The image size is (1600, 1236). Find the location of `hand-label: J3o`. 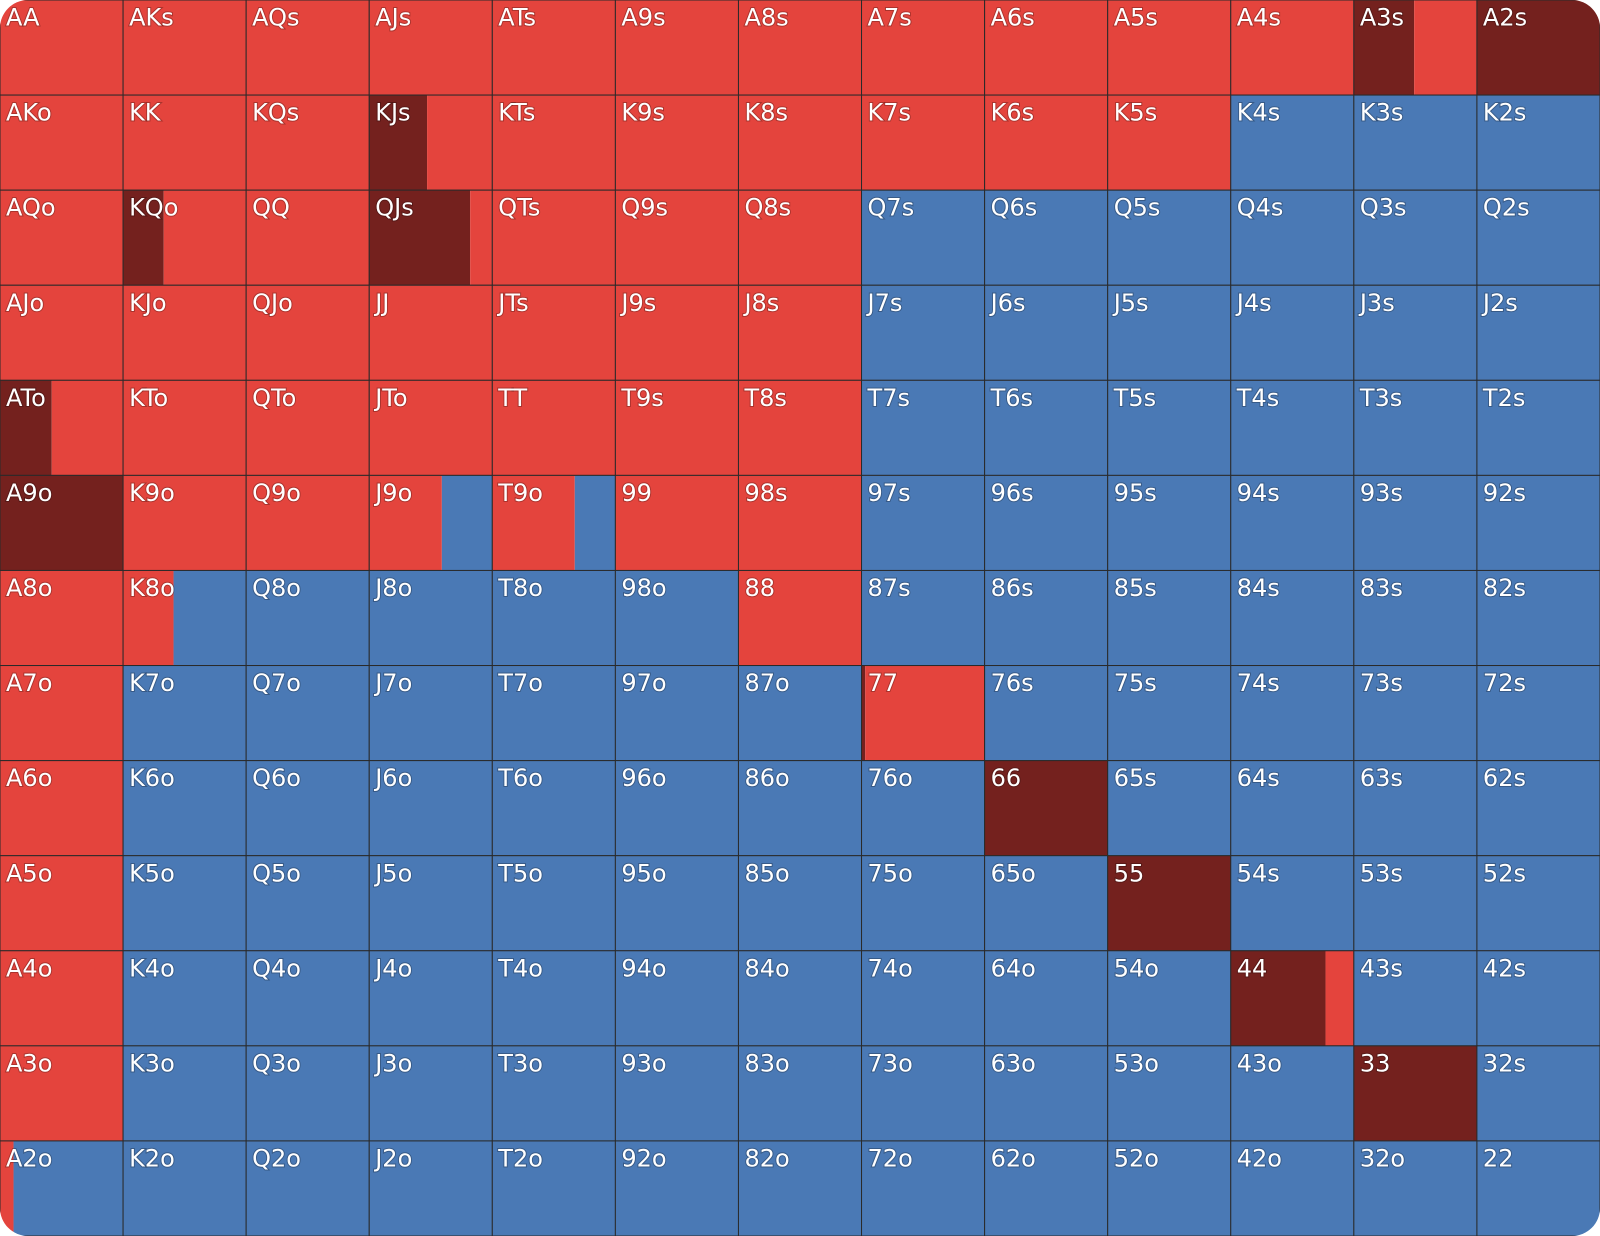

hand-label: J3o is located at coordinates (392, 1063).